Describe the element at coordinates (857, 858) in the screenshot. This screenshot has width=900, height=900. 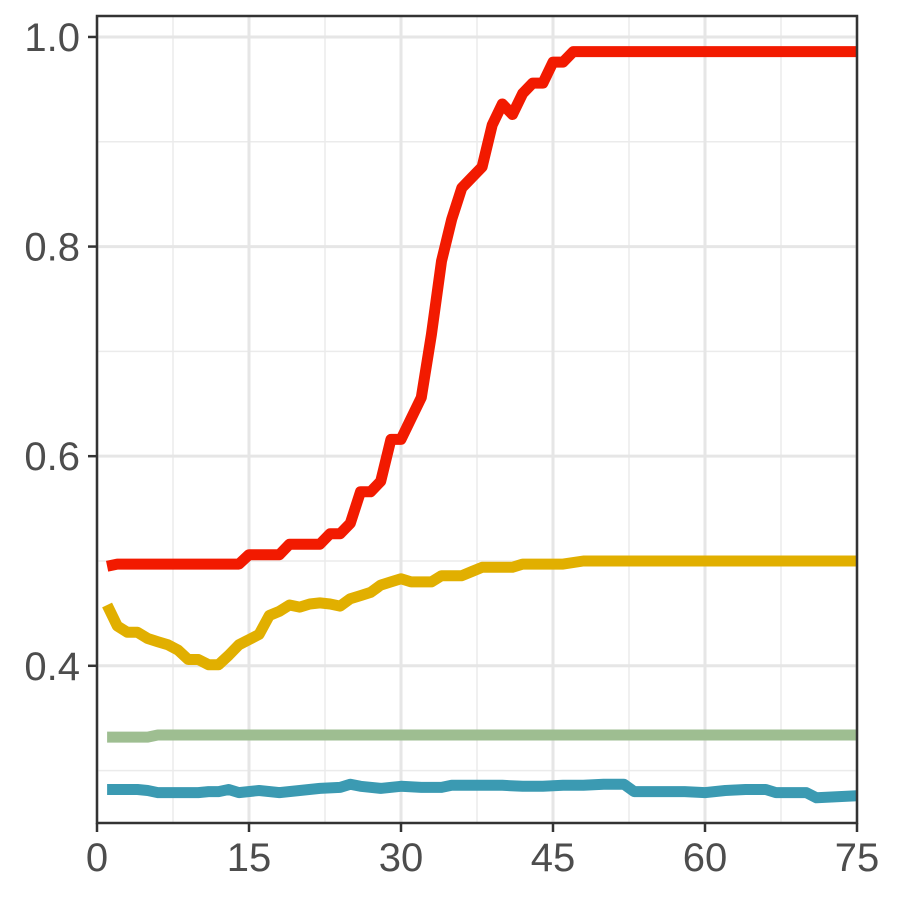
I see `x-tick-label: 75` at that location.